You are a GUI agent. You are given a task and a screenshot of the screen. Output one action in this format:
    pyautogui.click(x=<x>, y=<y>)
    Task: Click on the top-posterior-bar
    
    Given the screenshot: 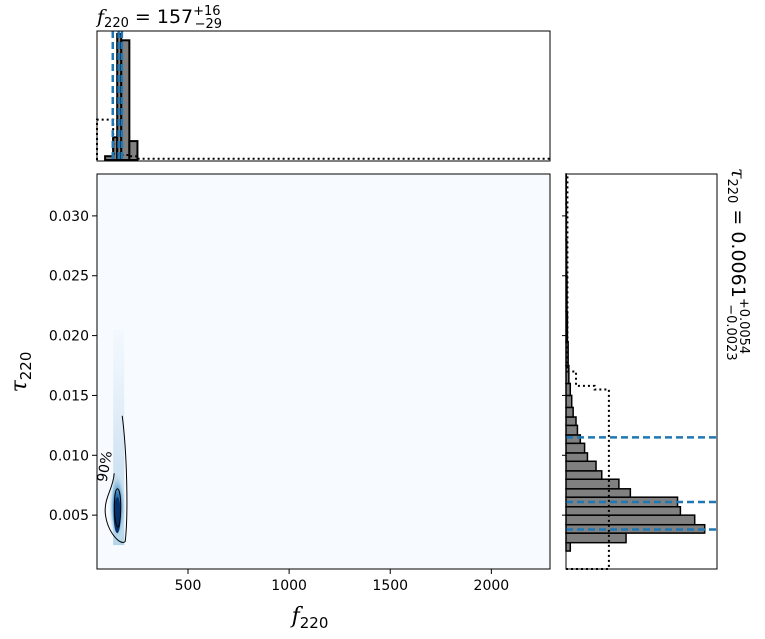 What is the action you would take?
    pyautogui.click(x=133, y=151)
    